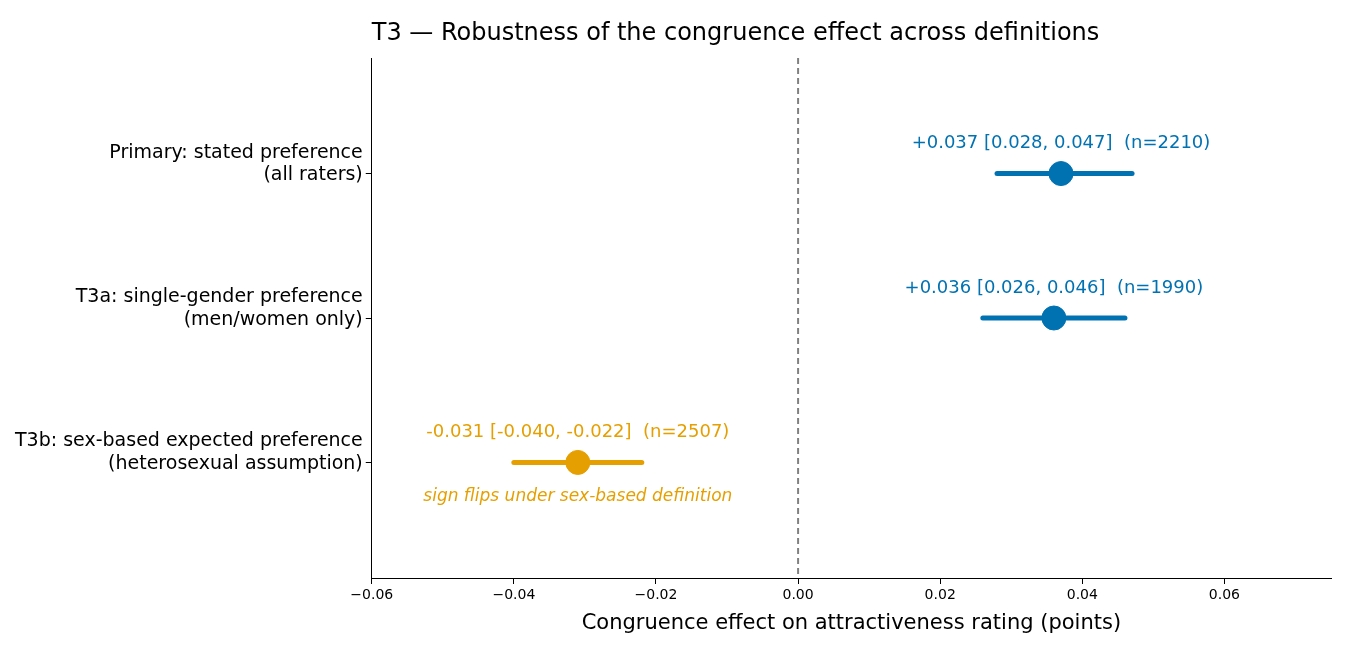 The width and height of the screenshot is (1352, 652). What do you see at coordinates (1082, 594) in the screenshot?
I see `x-tick-label: 0.04` at bounding box center [1082, 594].